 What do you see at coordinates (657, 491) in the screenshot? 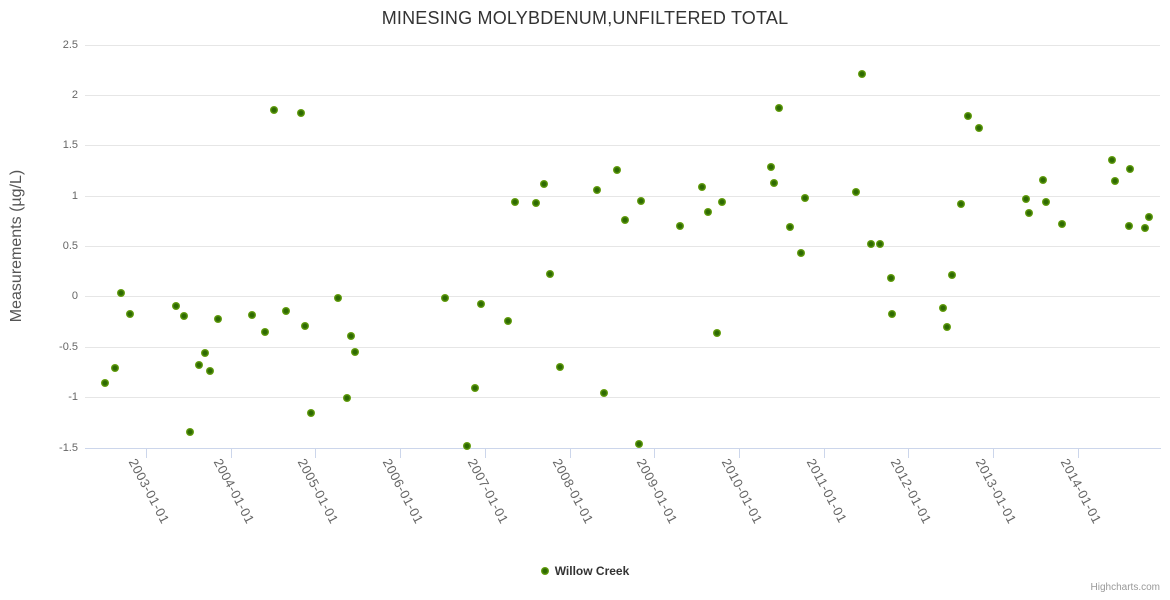
I see `x-axis-label: 2009-01-01` at bounding box center [657, 491].